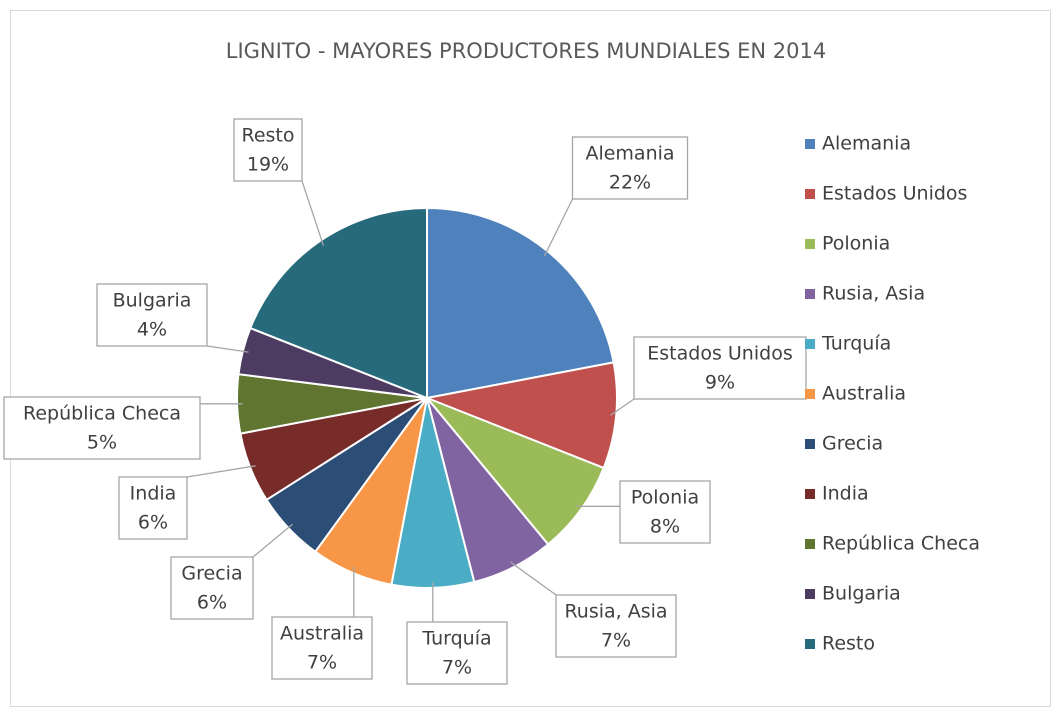 The height and width of the screenshot is (708, 1052). What do you see at coordinates (211, 574) in the screenshot?
I see `data-label-name: Grecia` at bounding box center [211, 574].